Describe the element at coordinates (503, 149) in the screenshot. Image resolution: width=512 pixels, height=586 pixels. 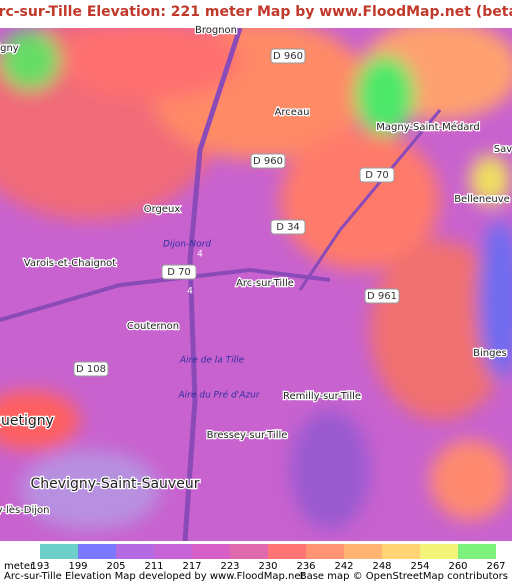
I see `place-label: Sav` at that location.